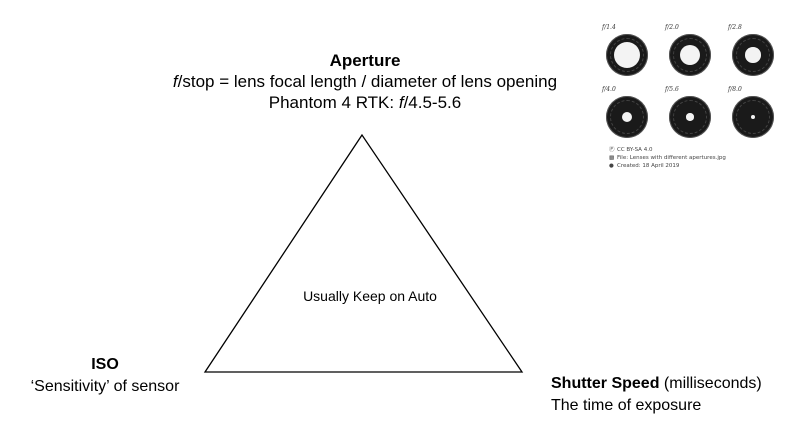 The width and height of the screenshot is (802, 444). I want to click on triangle-center-label: Usually Keep on Auto, so click(370, 296).